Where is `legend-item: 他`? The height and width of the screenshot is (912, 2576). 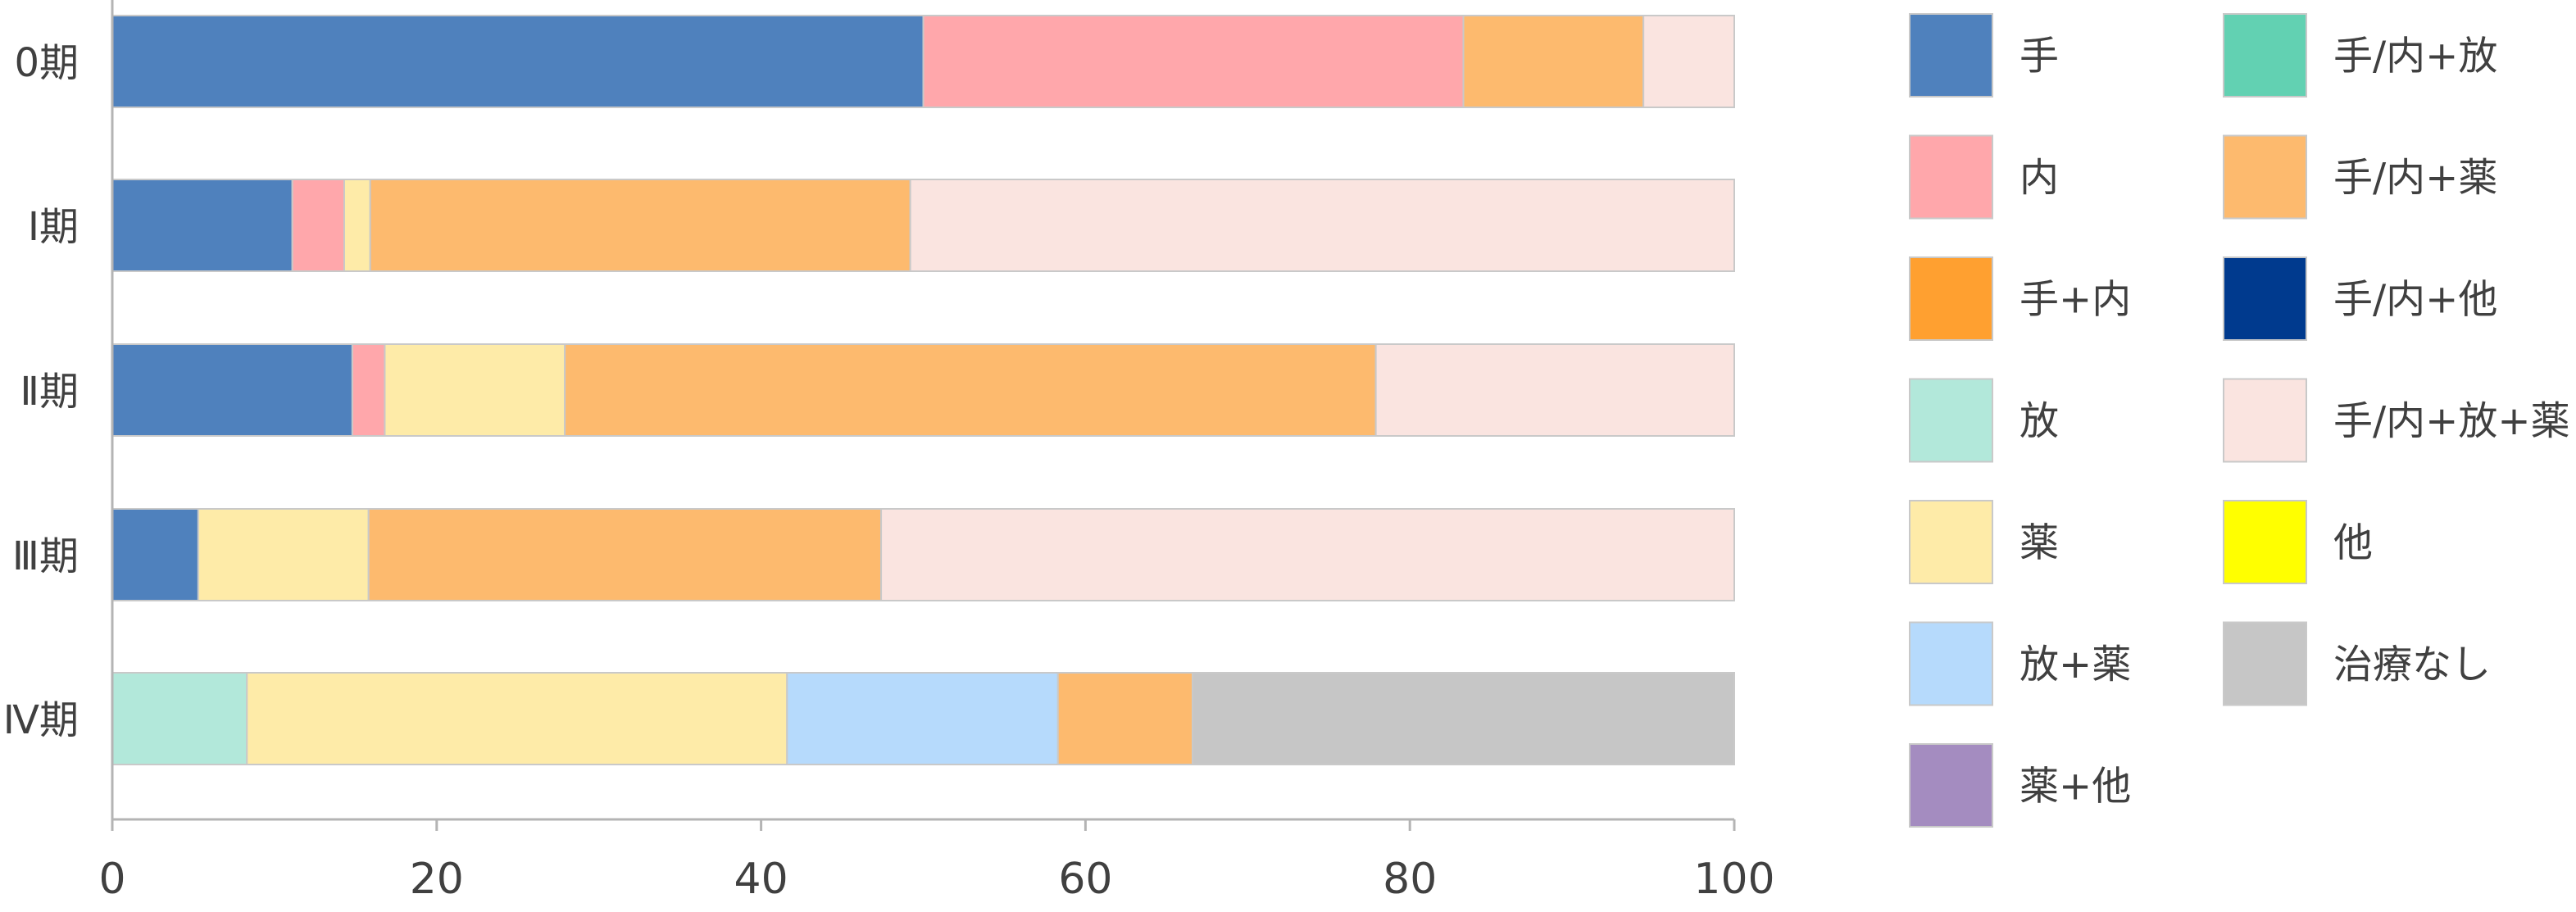 legend-item: 他 is located at coordinates (2298, 542).